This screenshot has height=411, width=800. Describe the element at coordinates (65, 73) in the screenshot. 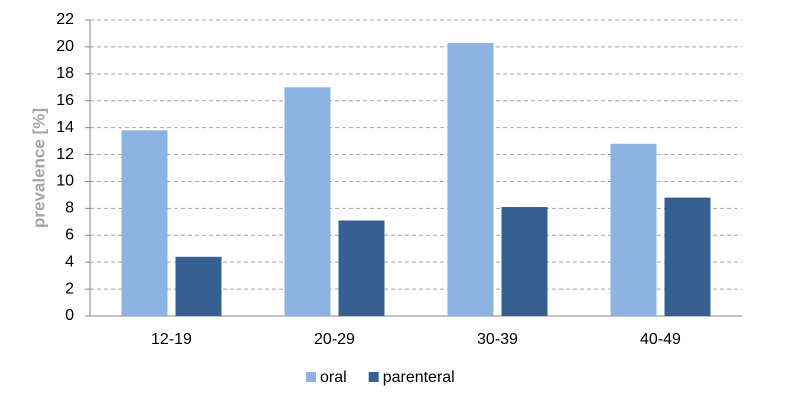

I see `y-tick-label: 18` at that location.